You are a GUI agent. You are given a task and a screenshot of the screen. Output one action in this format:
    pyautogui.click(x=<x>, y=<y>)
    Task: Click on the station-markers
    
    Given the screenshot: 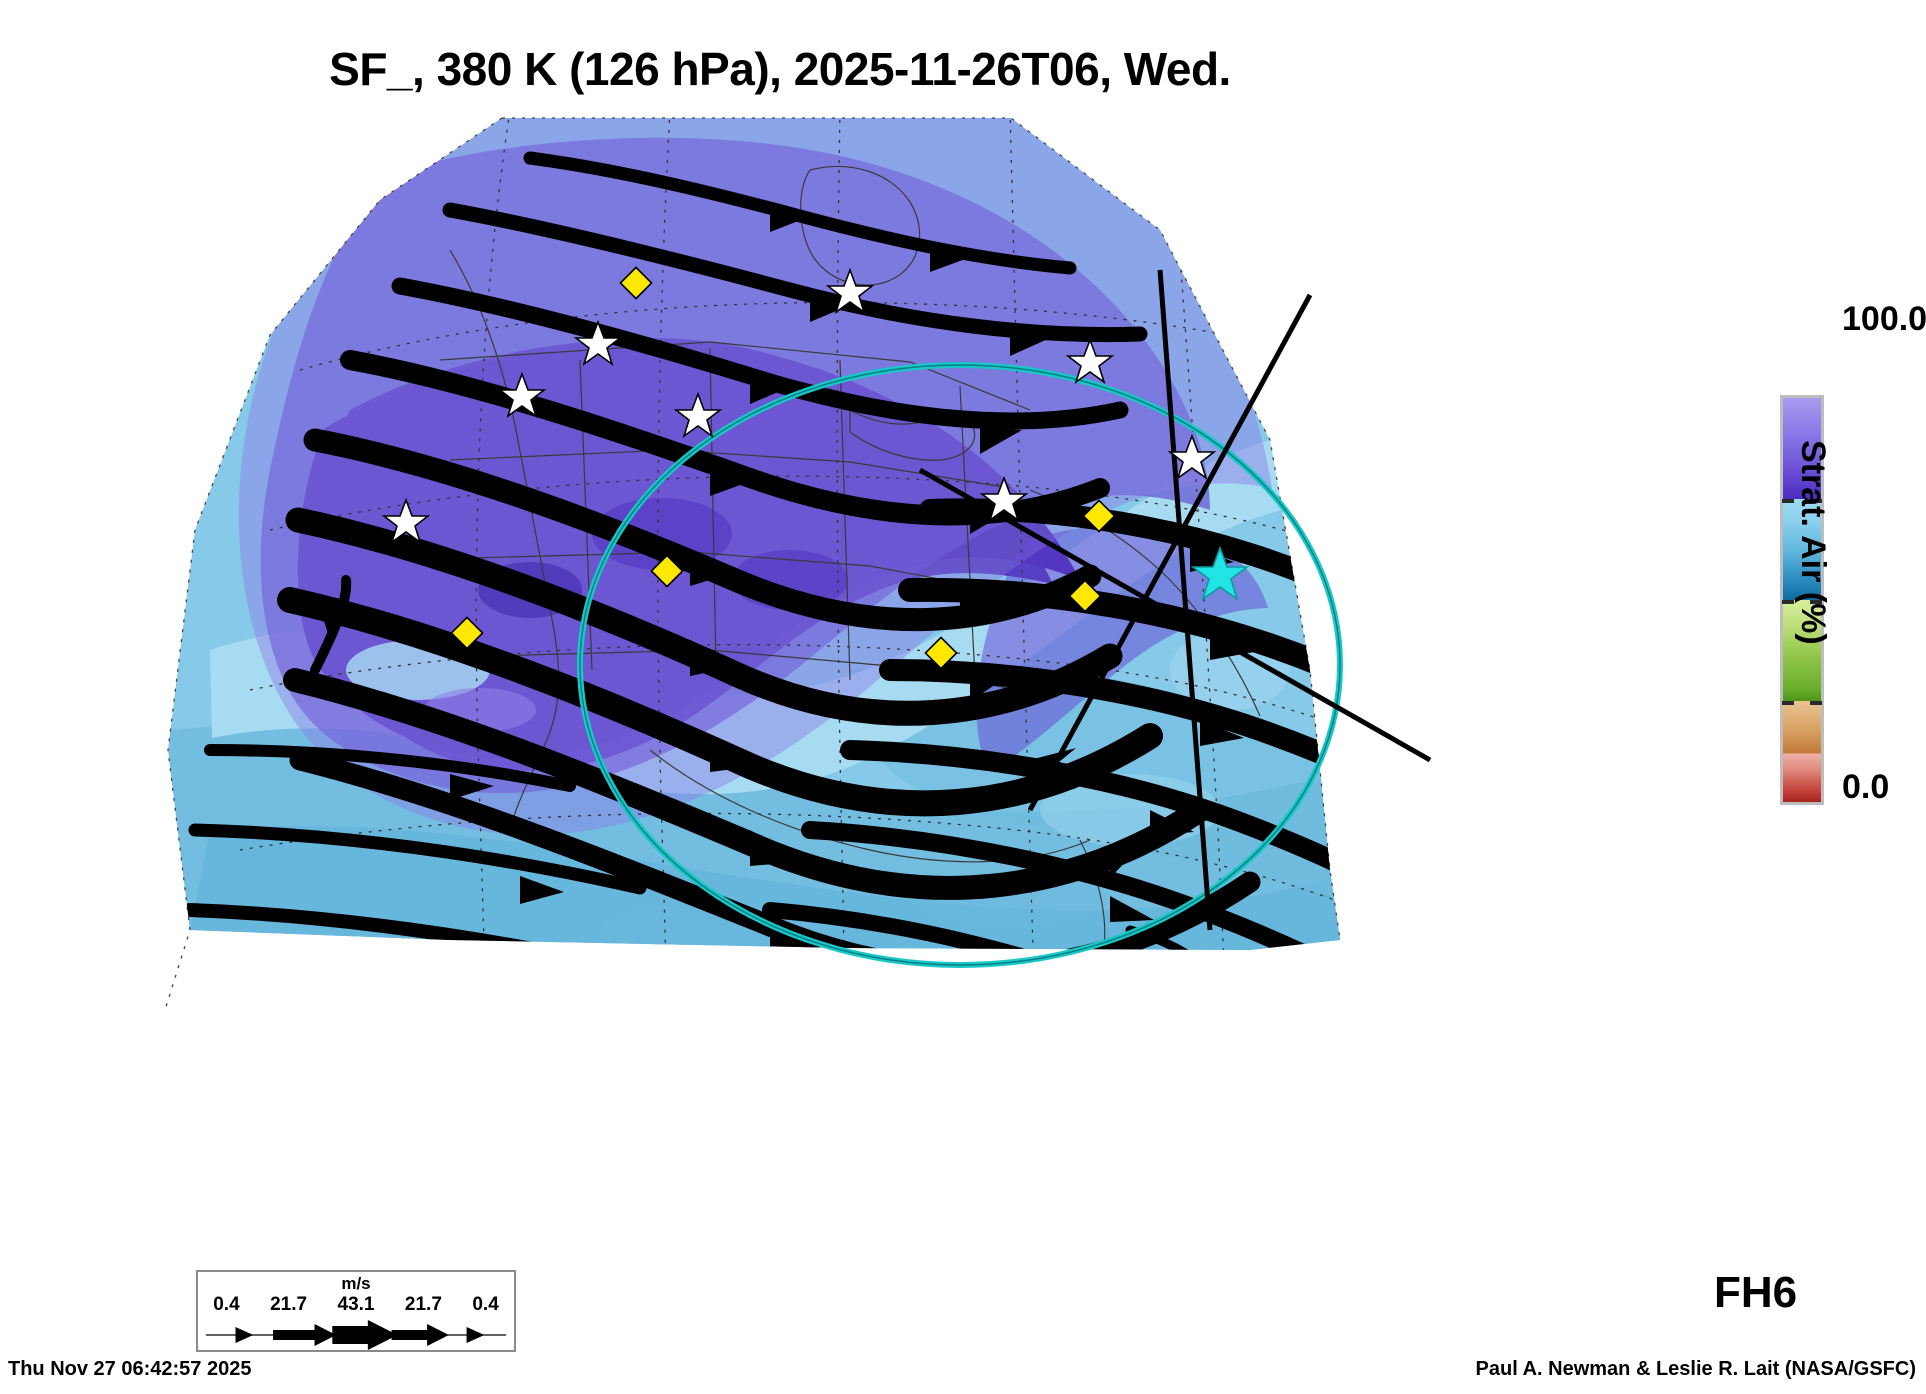 What is the action you would take?
    pyautogui.click(x=815, y=468)
    